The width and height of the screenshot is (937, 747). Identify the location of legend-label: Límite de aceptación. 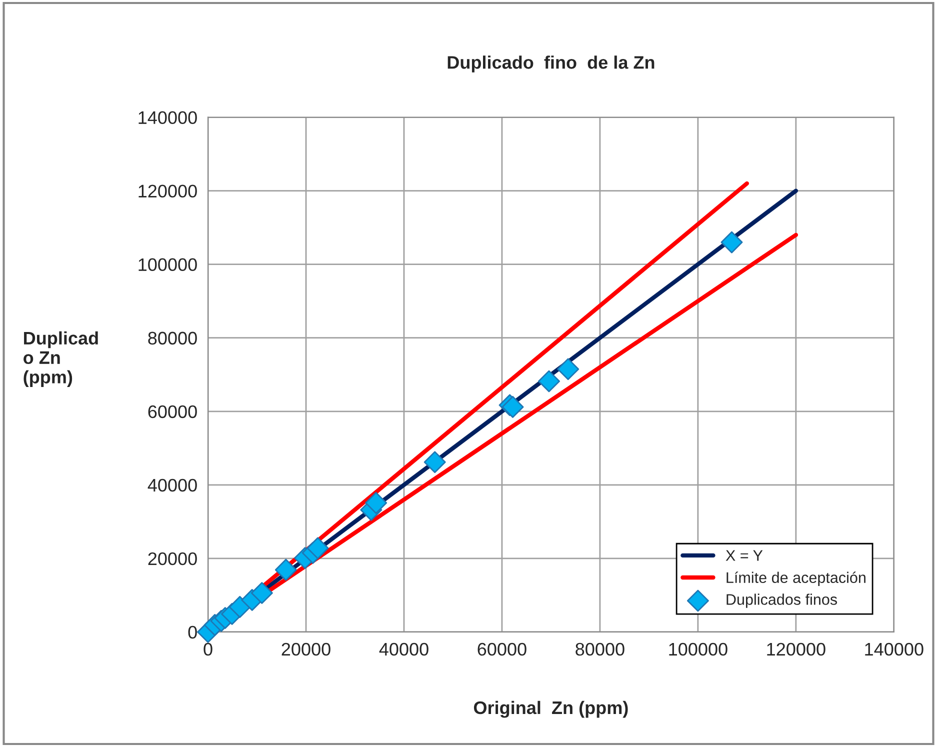
(796, 579).